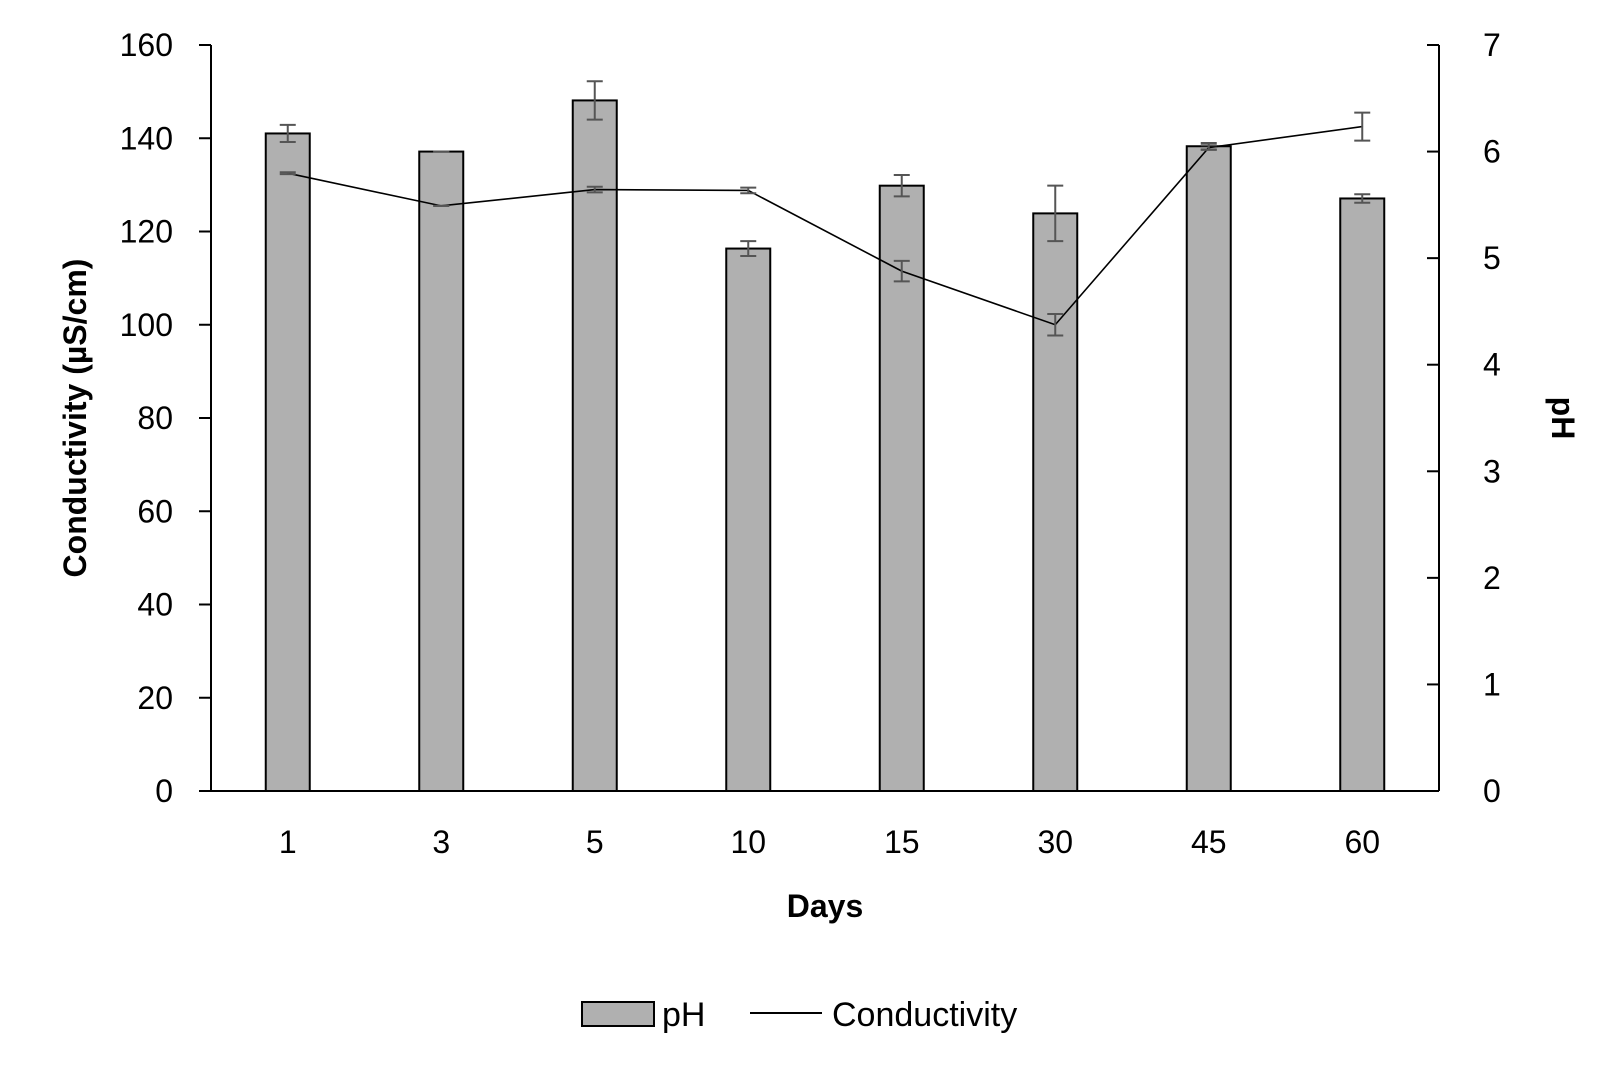 The width and height of the screenshot is (1600, 1067). I want to click on tick-label-right: 1, so click(1492, 684).